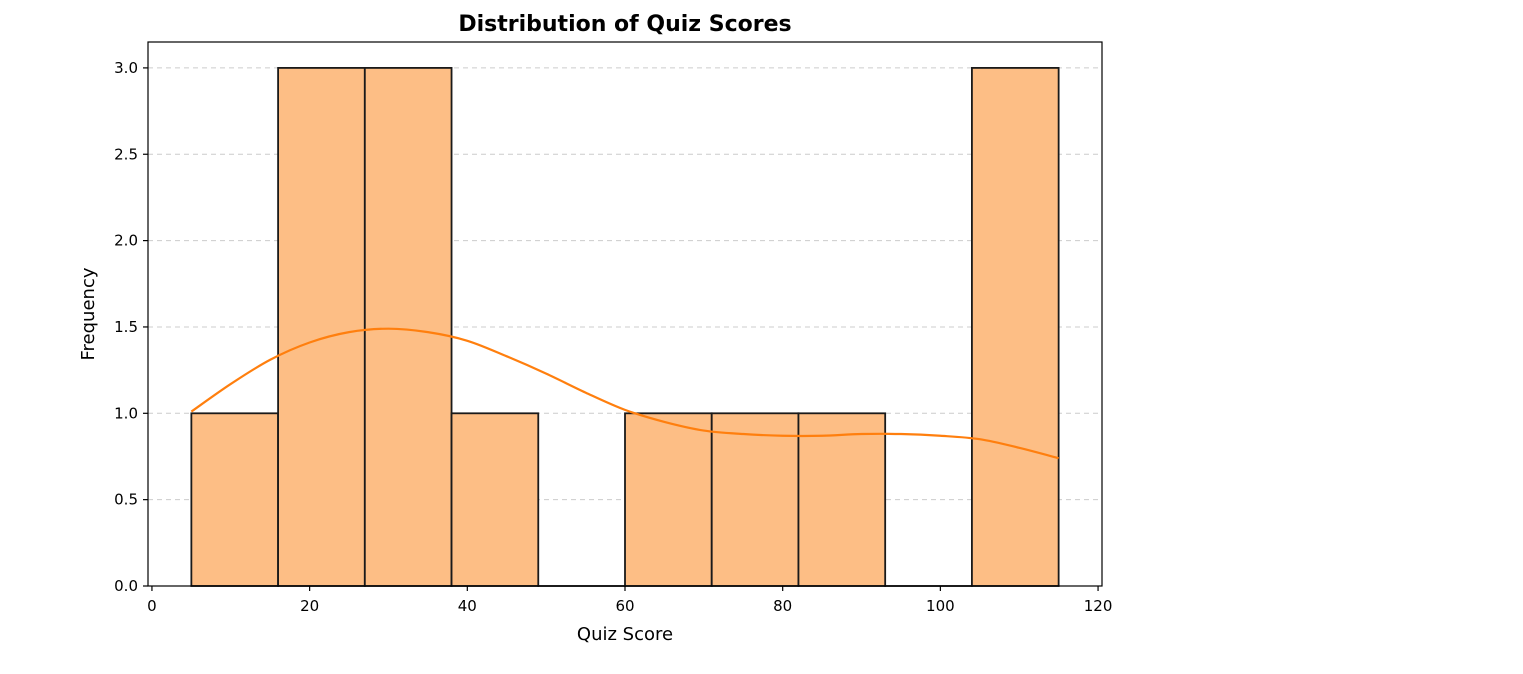 This screenshot has height=674, width=1523. Describe the element at coordinates (126, 413) in the screenshot. I see `y-tick-label: 1.0` at that location.